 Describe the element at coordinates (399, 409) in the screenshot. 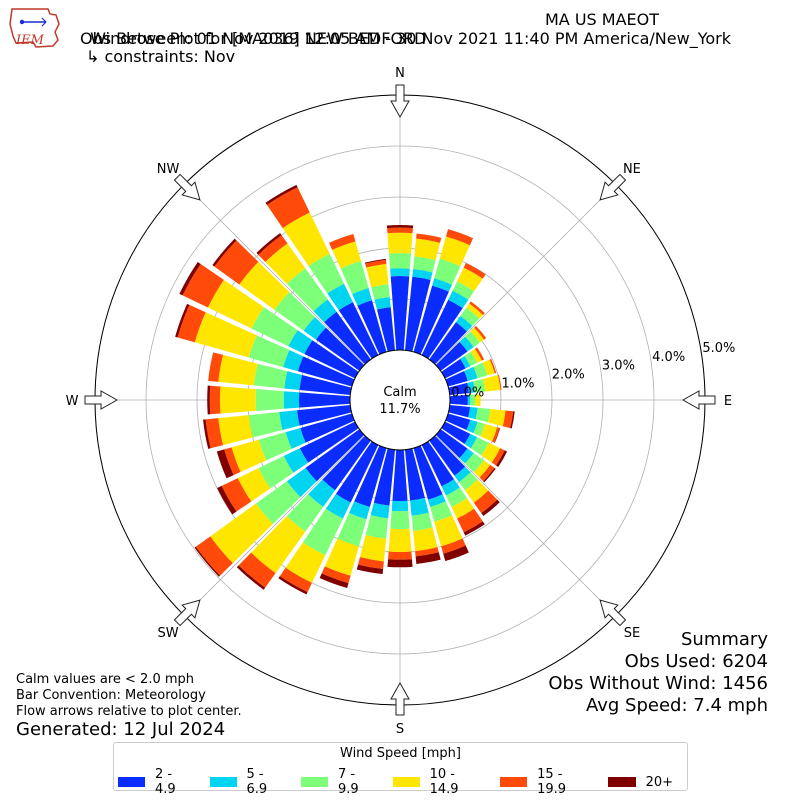

I see `calm-value: 11.7%` at that location.